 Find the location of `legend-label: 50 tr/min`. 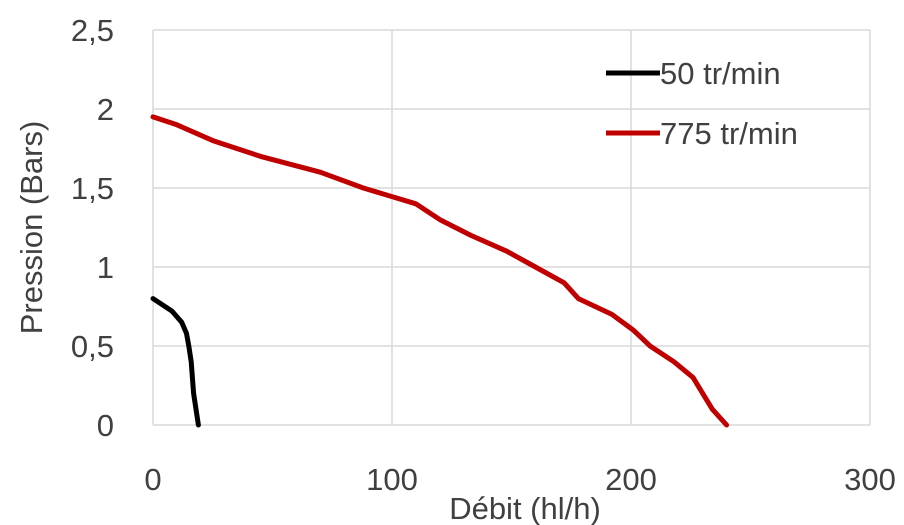

legend-label: 50 tr/min is located at coordinates (720, 73).